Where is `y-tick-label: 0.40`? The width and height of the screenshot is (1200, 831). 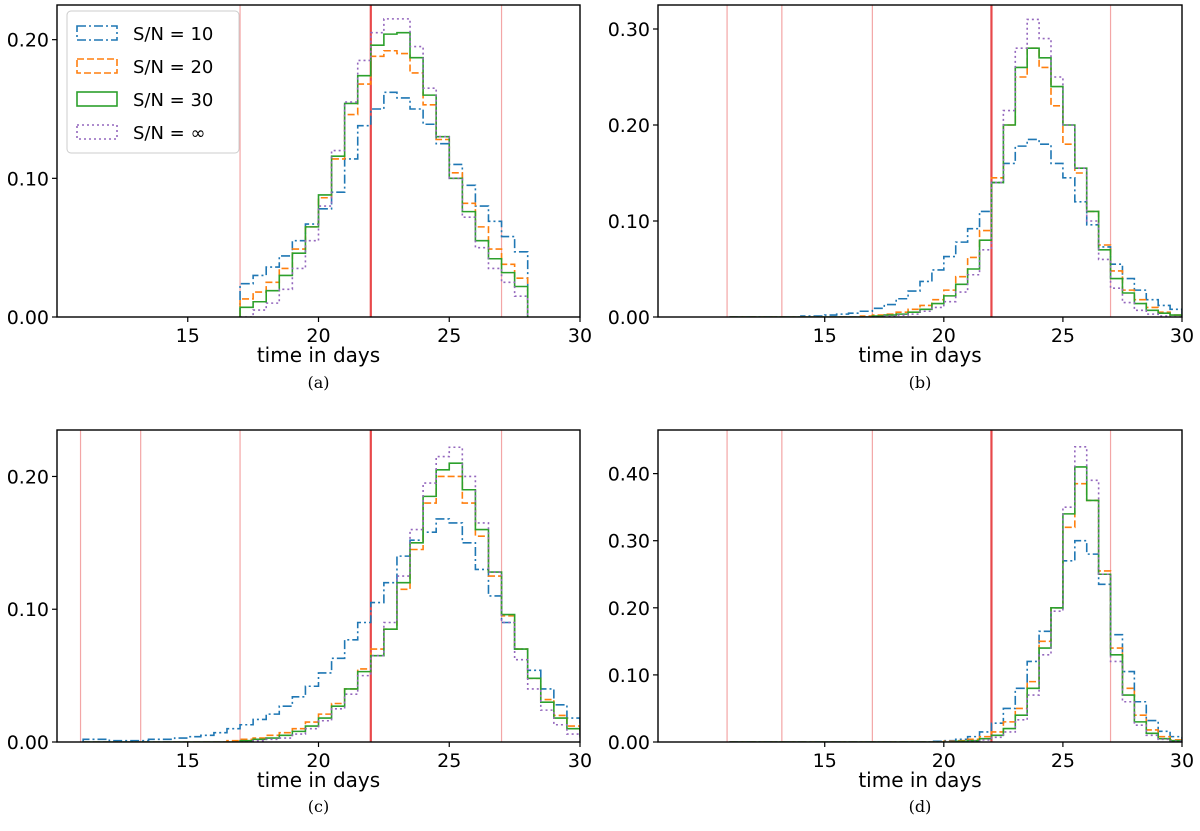
y-tick-label: 0.40 is located at coordinates (629, 475).